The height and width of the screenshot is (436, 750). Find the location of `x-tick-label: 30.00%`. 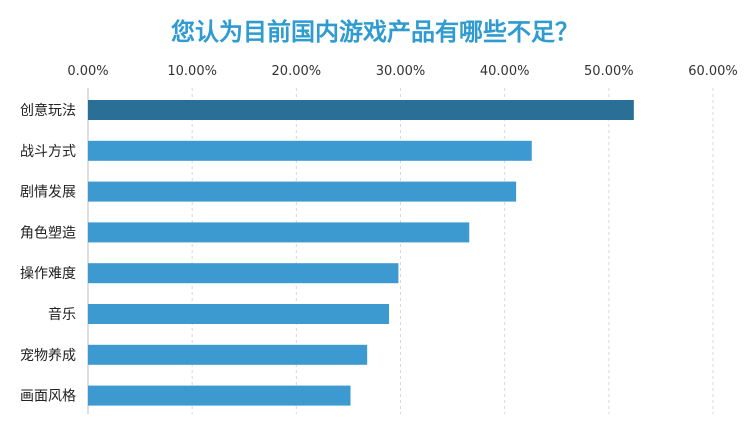

x-tick-label: 30.00% is located at coordinates (401, 71).